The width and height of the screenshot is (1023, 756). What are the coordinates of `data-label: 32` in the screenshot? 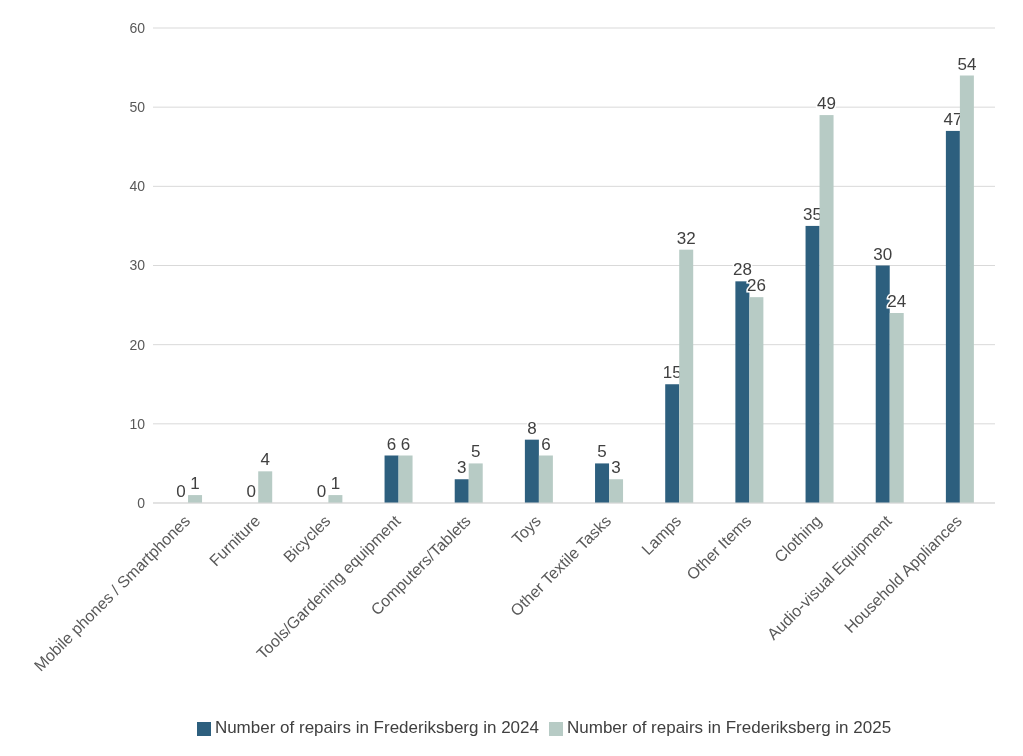 It's located at (686, 238).